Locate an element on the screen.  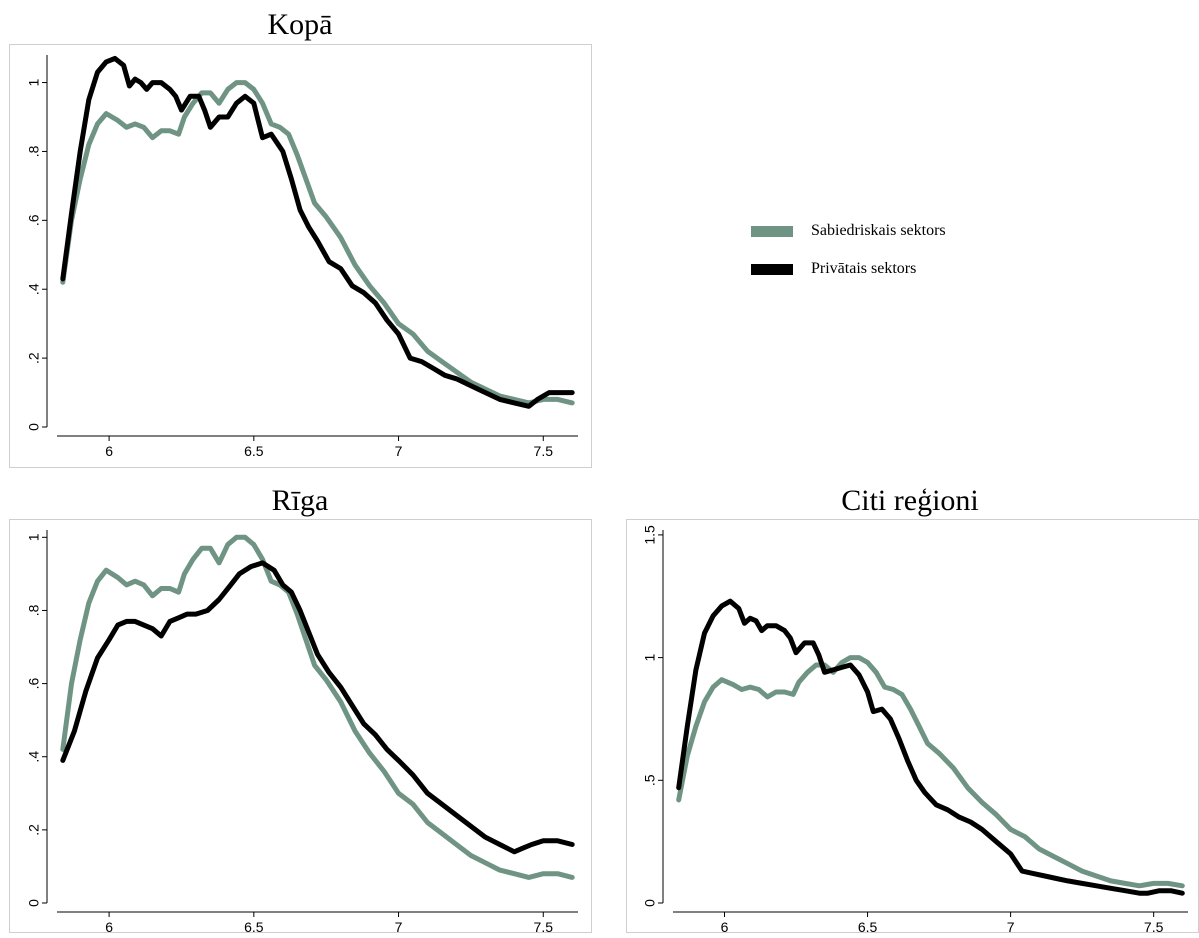
x-tick-label-citi: 7 is located at coordinates (1011, 927).